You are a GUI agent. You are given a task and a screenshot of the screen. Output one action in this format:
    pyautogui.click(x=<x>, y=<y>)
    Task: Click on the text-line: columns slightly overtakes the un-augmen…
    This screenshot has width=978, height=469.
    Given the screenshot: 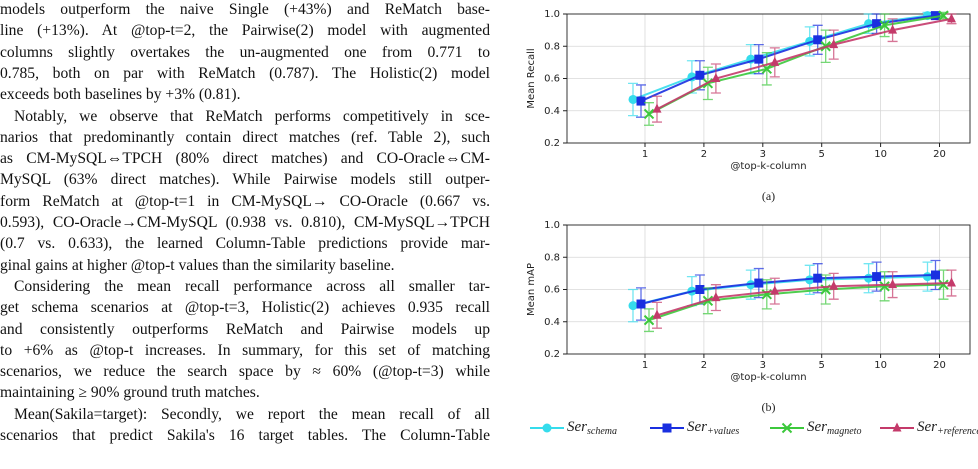 What is the action you would take?
    pyautogui.click(x=245, y=52)
    